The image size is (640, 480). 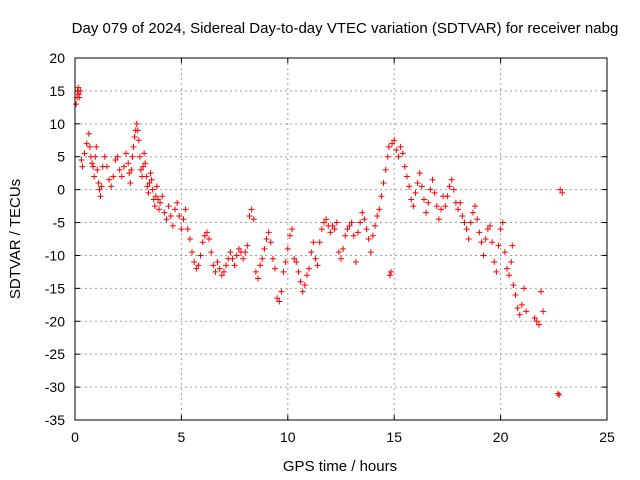 I want to click on x-tick-label: 0, so click(x=75, y=437).